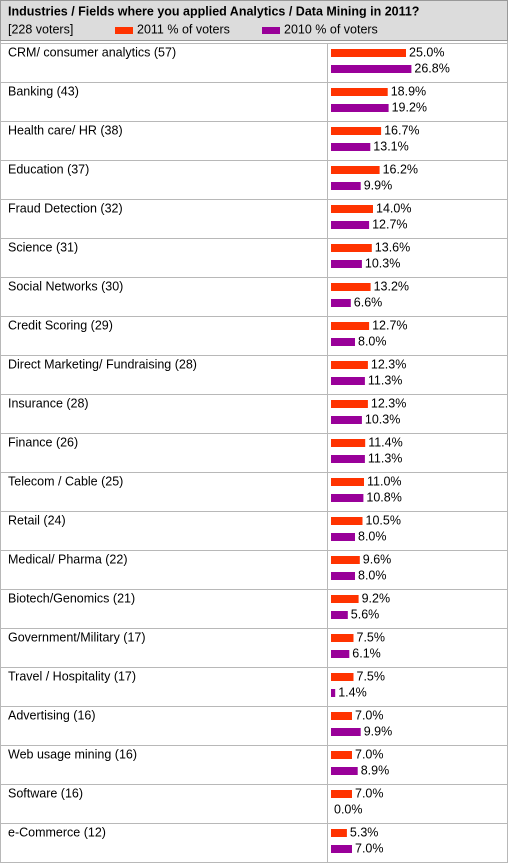  Describe the element at coordinates (92, 52) in the screenshot. I see `category-label: CRM/ consumer analytics (57)` at that location.